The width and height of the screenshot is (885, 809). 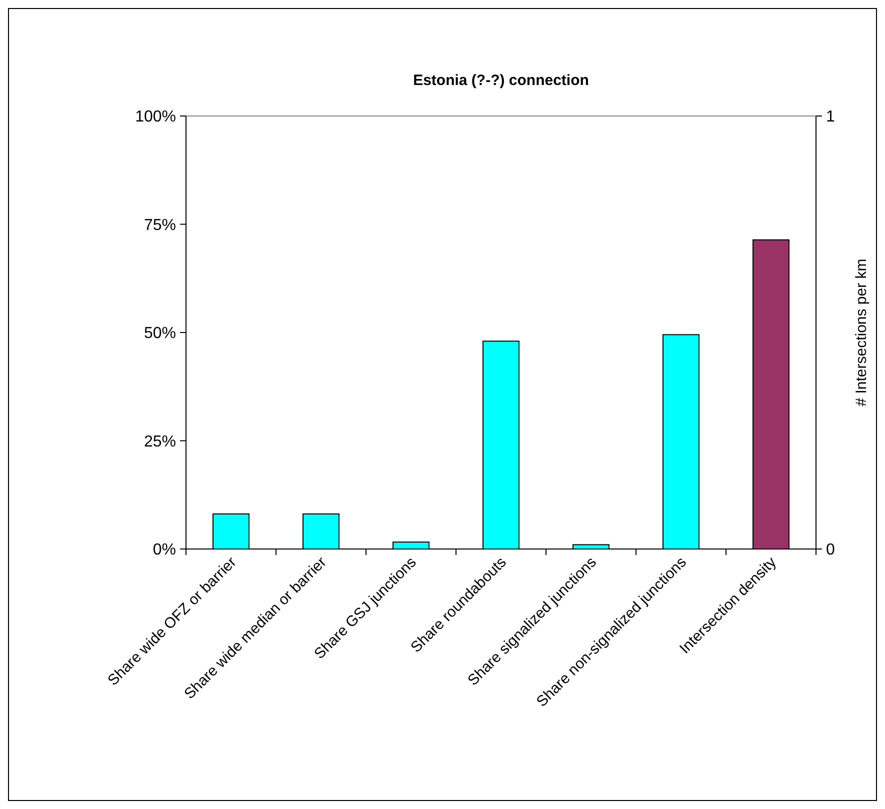 I want to click on y-tick-label: 100%, so click(x=155, y=117).